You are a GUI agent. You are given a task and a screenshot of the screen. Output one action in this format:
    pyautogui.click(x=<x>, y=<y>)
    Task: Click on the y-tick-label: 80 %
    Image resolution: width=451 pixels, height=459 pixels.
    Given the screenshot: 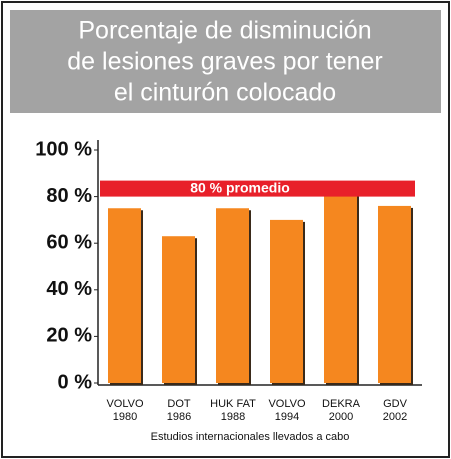 What is the action you would take?
    pyautogui.click(x=69, y=196)
    